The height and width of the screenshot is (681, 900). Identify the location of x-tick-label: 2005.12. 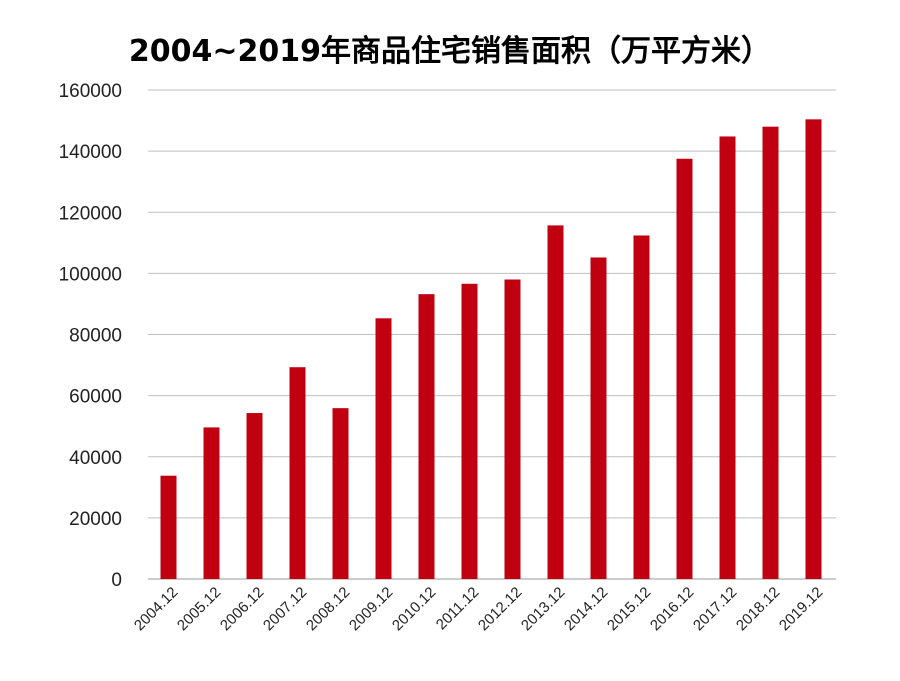
(199, 609).